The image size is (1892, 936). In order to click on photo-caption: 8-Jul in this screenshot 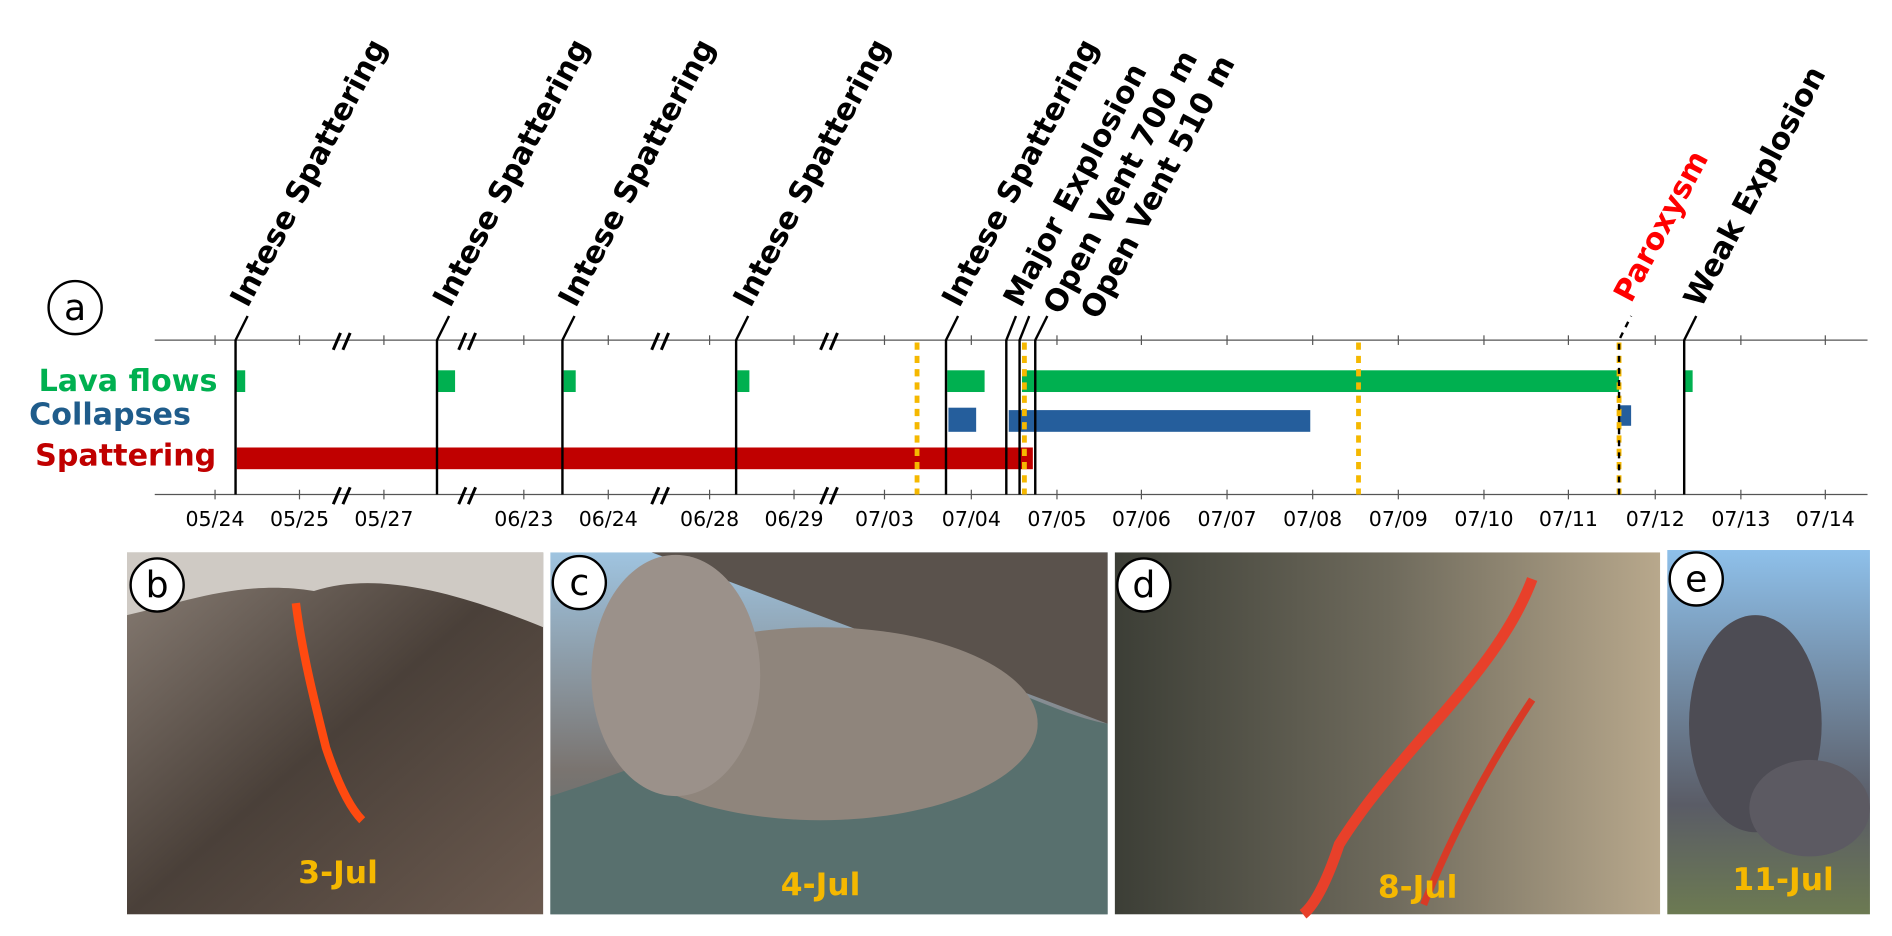, I will do `click(1418, 887)`.